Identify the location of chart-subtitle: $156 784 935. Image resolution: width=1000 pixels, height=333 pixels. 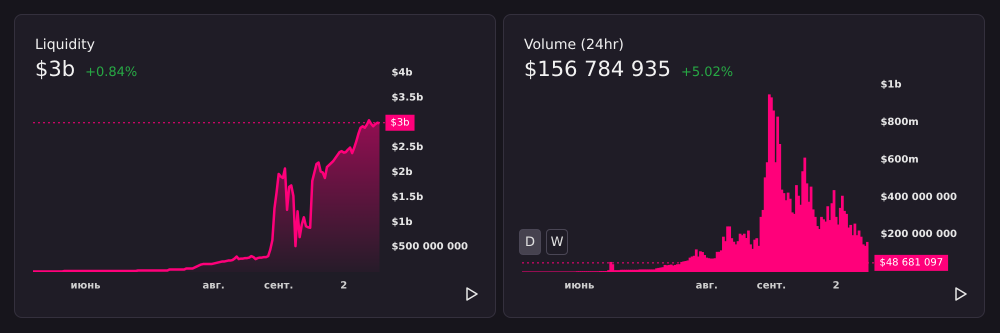
(597, 69).